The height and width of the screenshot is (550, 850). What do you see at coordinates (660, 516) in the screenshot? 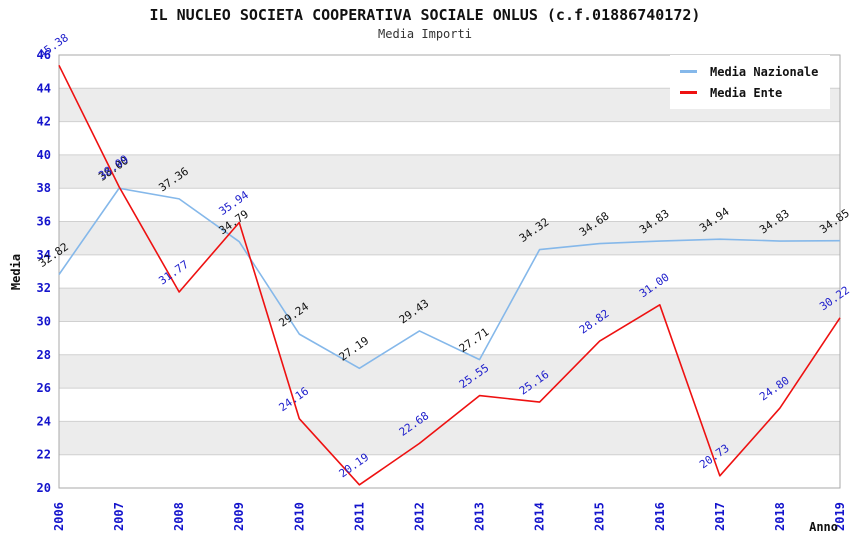
I see `svg-text: 2016` at bounding box center [660, 516].